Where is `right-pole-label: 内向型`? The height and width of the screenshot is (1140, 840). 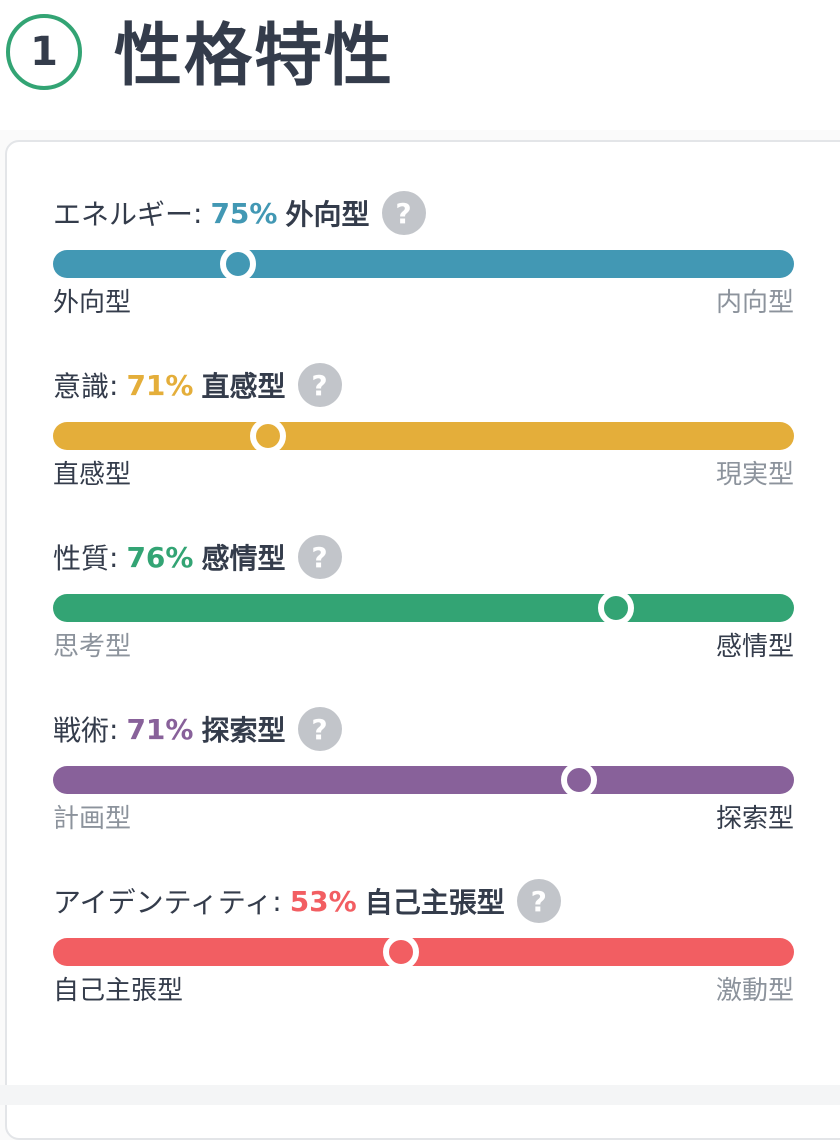 right-pole-label: 内向型 is located at coordinates (754, 303).